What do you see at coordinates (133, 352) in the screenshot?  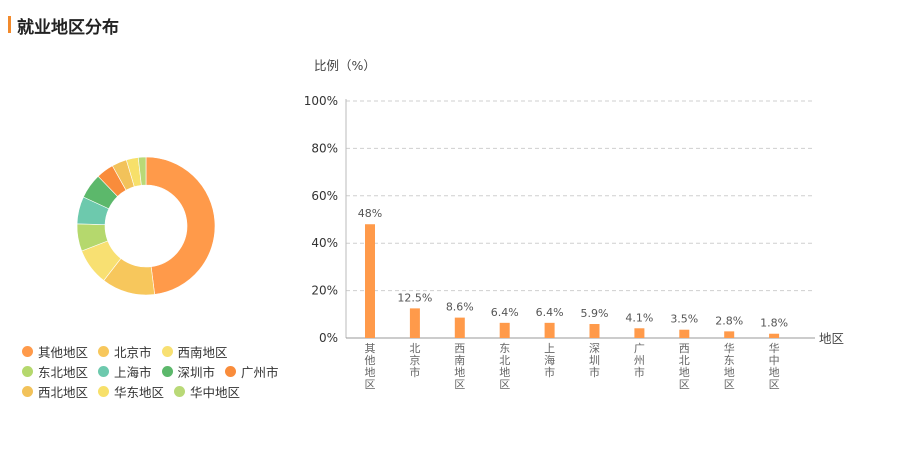 I see `legend-label: 北京市` at bounding box center [133, 352].